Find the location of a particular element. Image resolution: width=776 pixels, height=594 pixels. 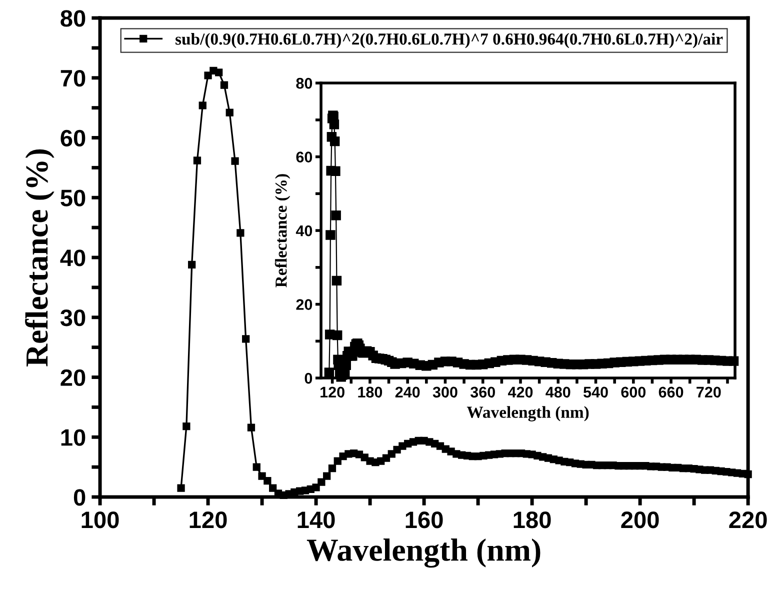

x-tick-label: 540 is located at coordinates (596, 392).